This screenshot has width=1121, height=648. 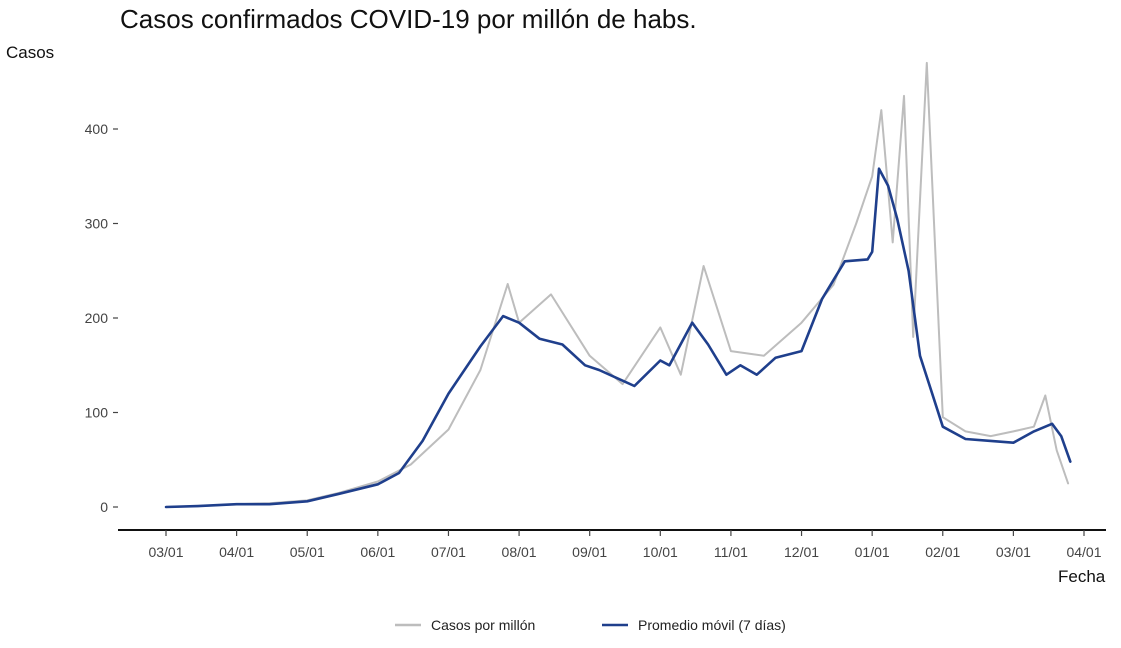 What do you see at coordinates (1082, 576) in the screenshot?
I see `x-axis-label: Fecha` at bounding box center [1082, 576].